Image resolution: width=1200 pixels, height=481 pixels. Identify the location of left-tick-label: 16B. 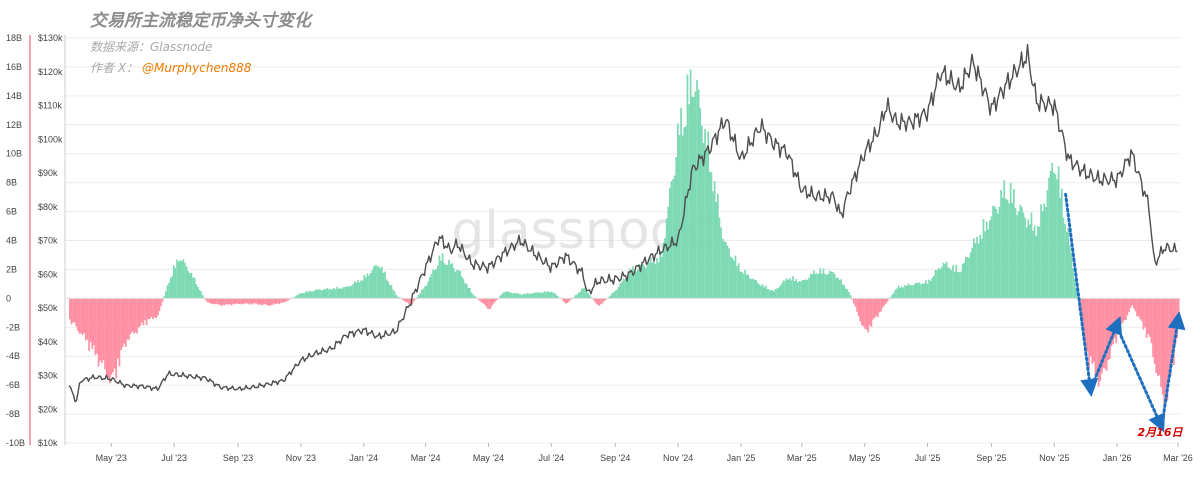
(14, 67).